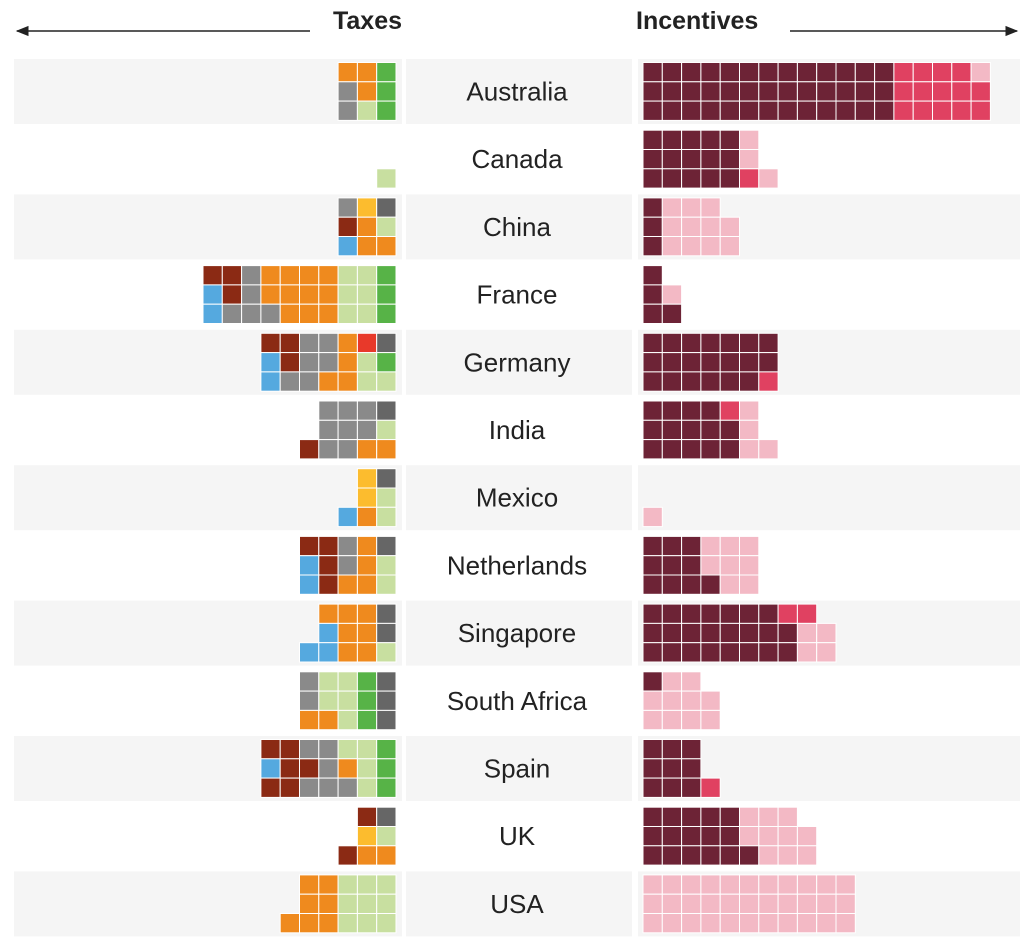 The height and width of the screenshot is (945, 1024). Describe the element at coordinates (539, 430) in the screenshot. I see `country-row-india: India` at that location.